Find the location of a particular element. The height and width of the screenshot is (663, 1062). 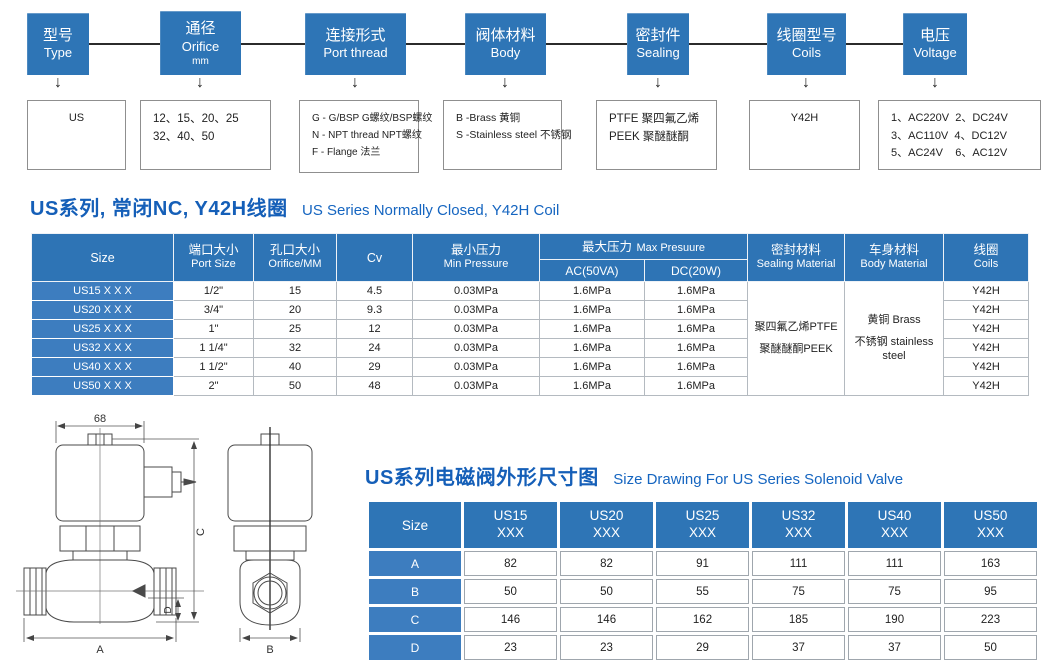

spec-row-label: US25 X X X is located at coordinates (102, 329).